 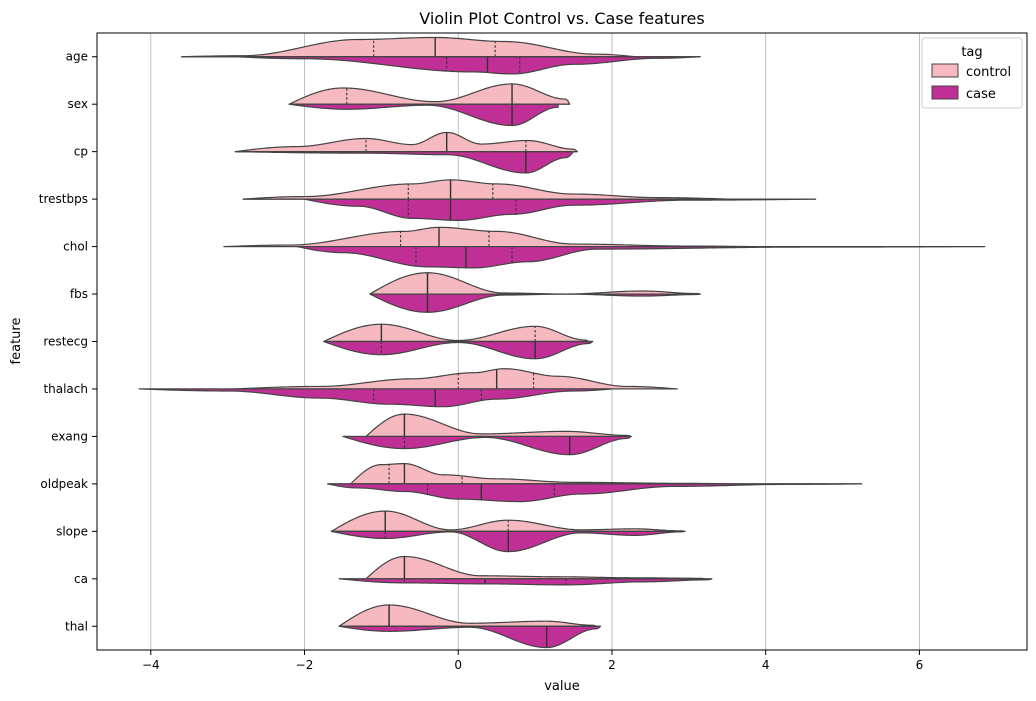 I want to click on violin-thal, so click(x=470, y=626).